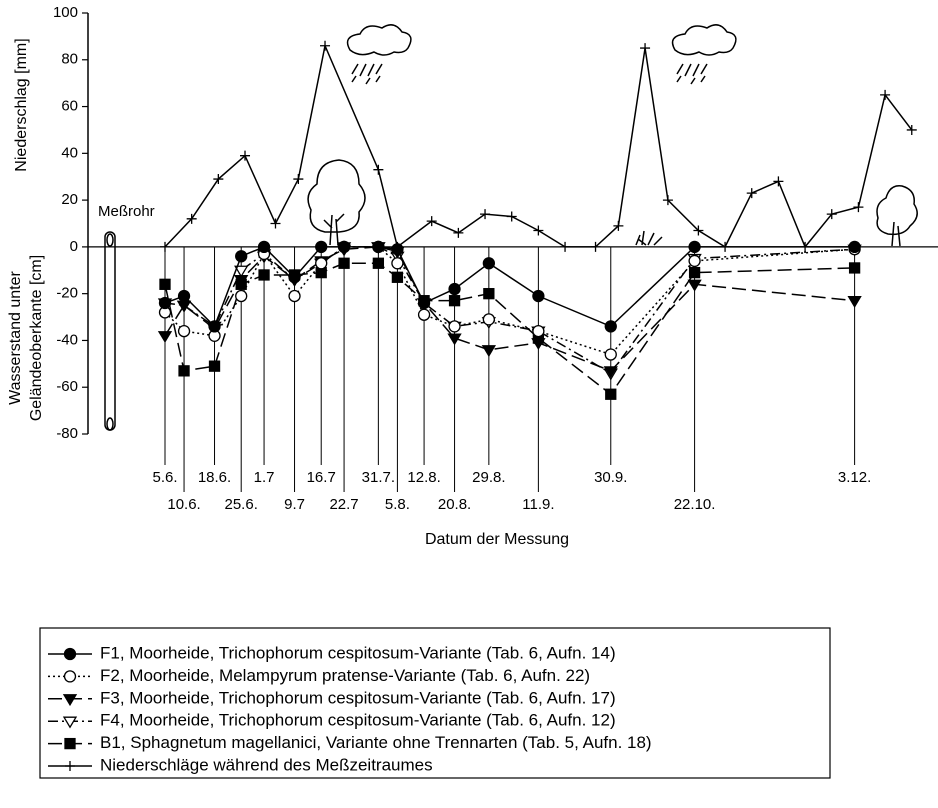  What do you see at coordinates (423, 477) in the screenshot?
I see `x-tick-label: 12.8.` at bounding box center [423, 477].